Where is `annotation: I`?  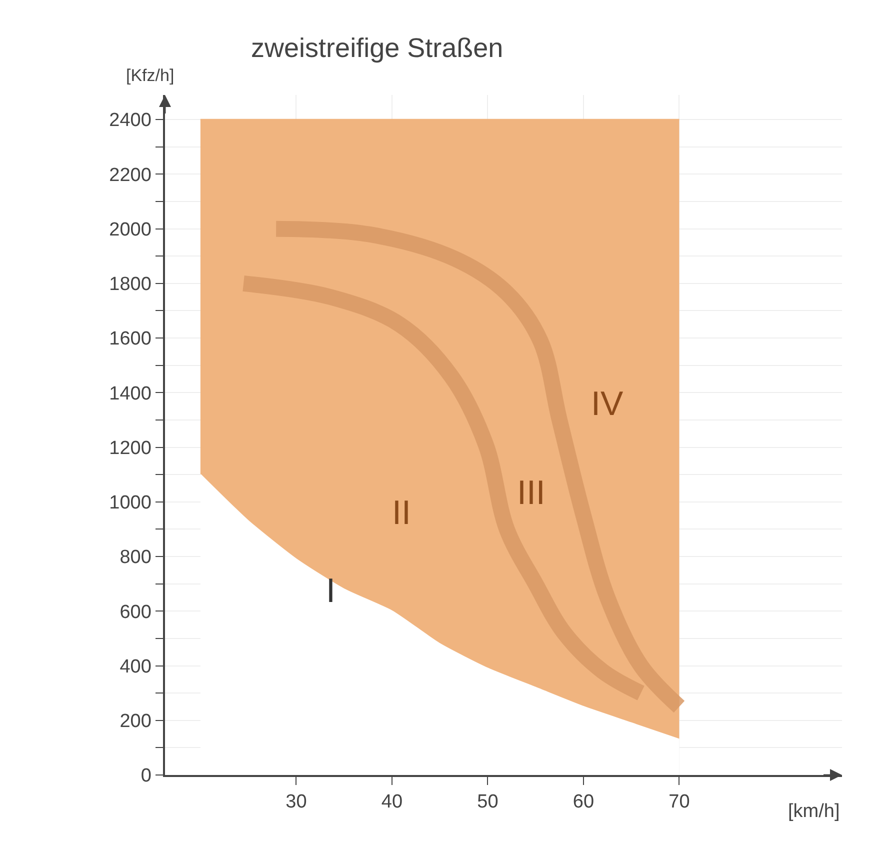 annotation: I is located at coordinates (331, 591).